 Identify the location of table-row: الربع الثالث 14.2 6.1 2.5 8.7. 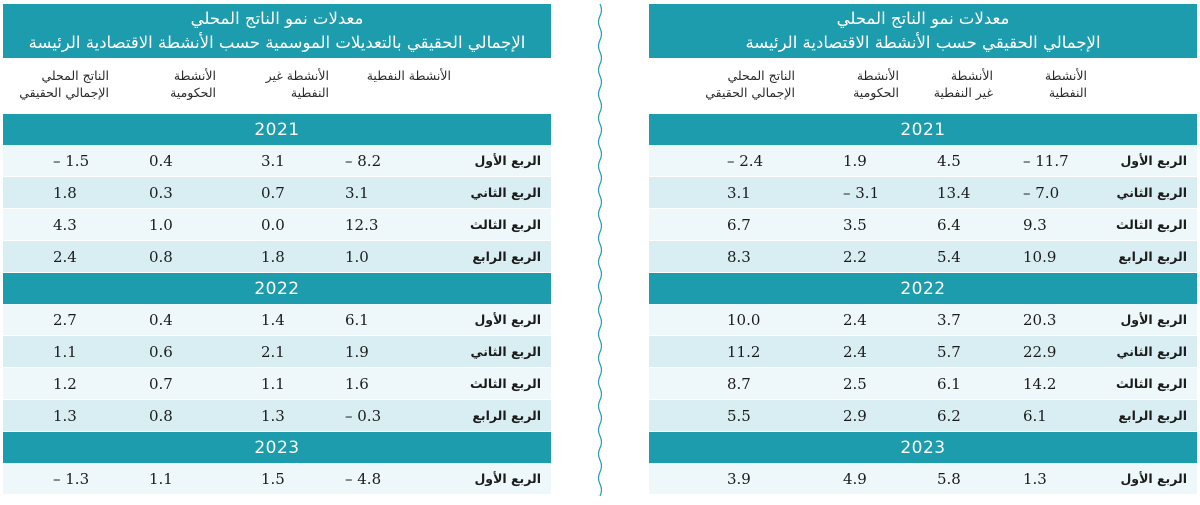
(923, 384).